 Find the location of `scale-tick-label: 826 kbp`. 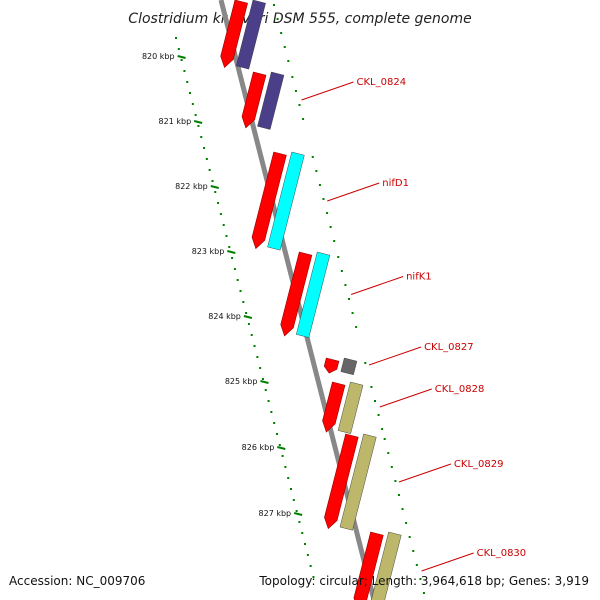

scale-tick-label: 826 kbp is located at coordinates (258, 447).